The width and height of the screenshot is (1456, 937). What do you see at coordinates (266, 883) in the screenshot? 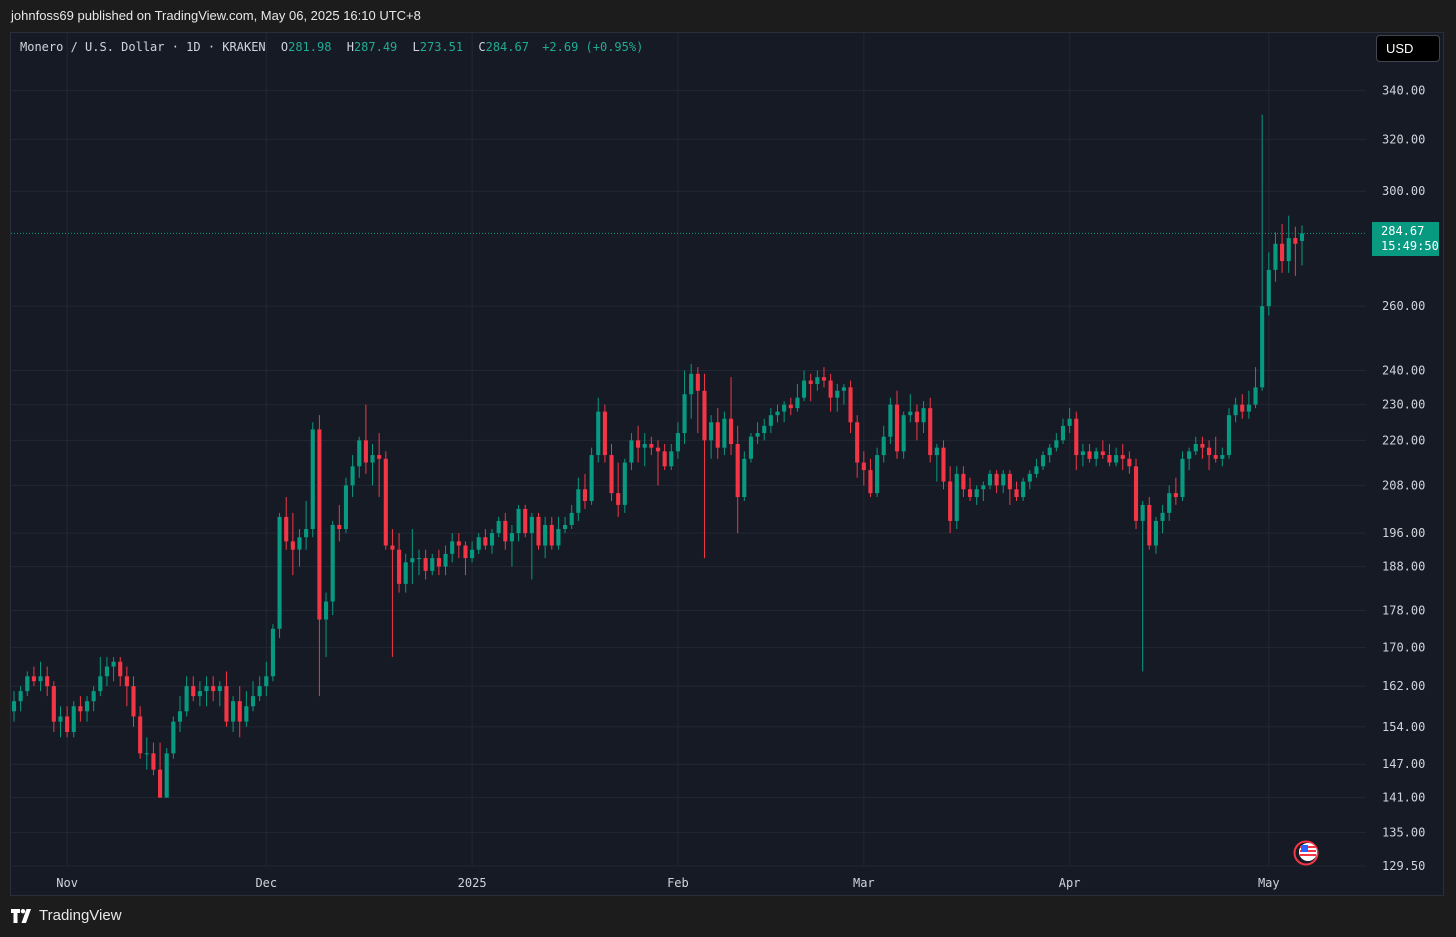
I see `x-tick-label: Dec` at bounding box center [266, 883].